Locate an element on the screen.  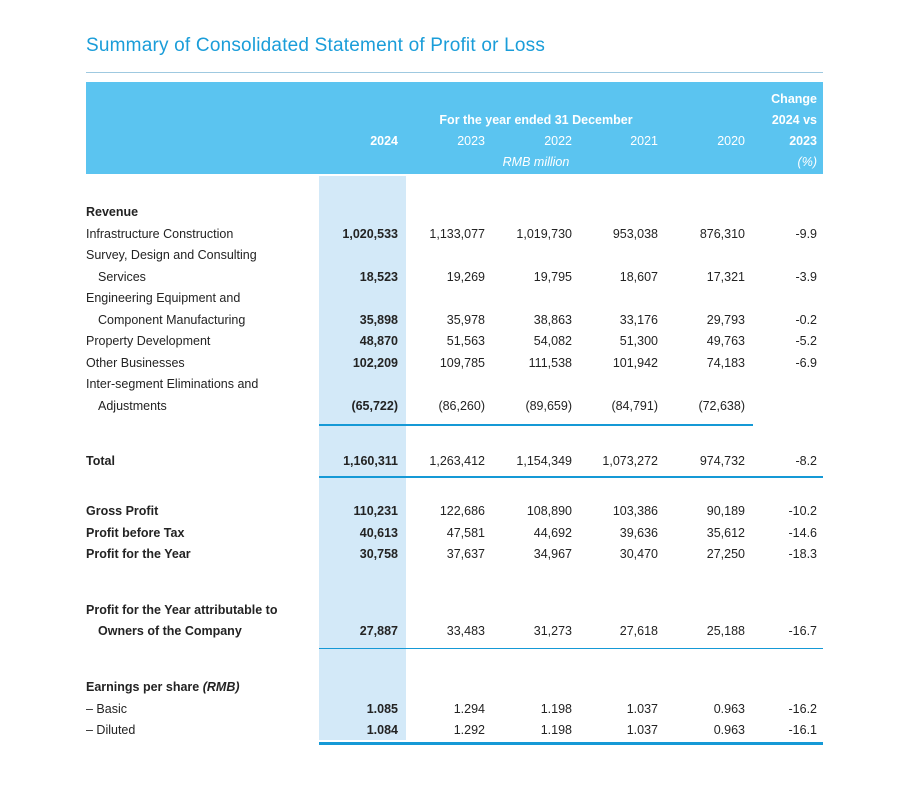
cell-year-0: 30,758 is located at coordinates (378, 554).